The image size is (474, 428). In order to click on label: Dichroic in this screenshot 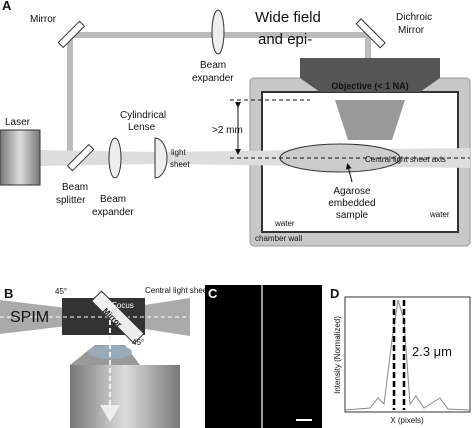, I will do `click(414, 17)`.